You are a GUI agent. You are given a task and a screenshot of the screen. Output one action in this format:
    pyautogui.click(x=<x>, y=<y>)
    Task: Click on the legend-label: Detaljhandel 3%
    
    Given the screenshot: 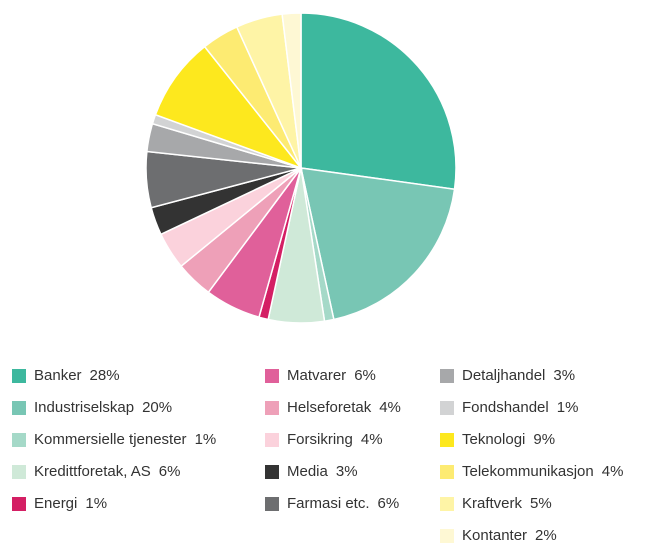 What is the action you would take?
    pyautogui.click(x=518, y=375)
    